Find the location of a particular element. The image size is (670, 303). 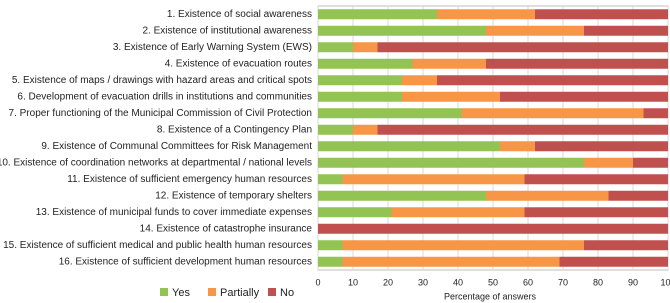

legend-label: Yes is located at coordinates (181, 293).